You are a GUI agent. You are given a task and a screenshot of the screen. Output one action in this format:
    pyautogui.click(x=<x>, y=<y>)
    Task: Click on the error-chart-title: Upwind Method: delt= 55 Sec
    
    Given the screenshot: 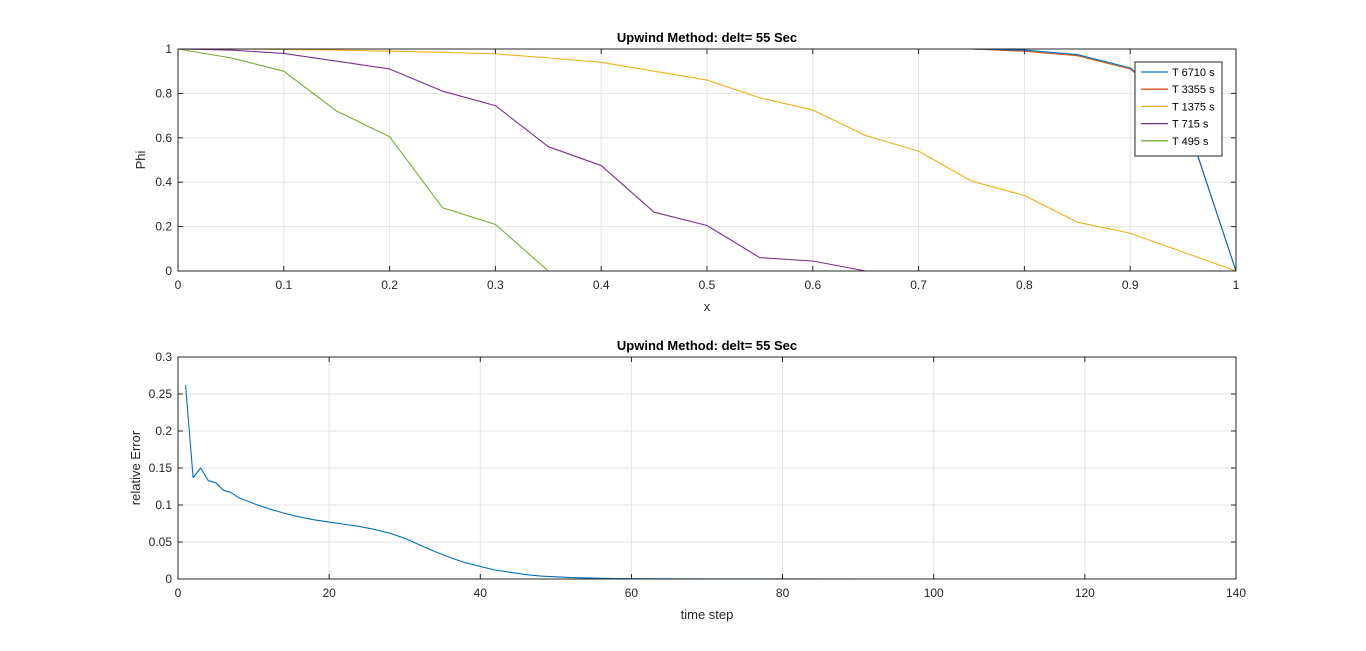 What is the action you would take?
    pyautogui.click(x=707, y=345)
    